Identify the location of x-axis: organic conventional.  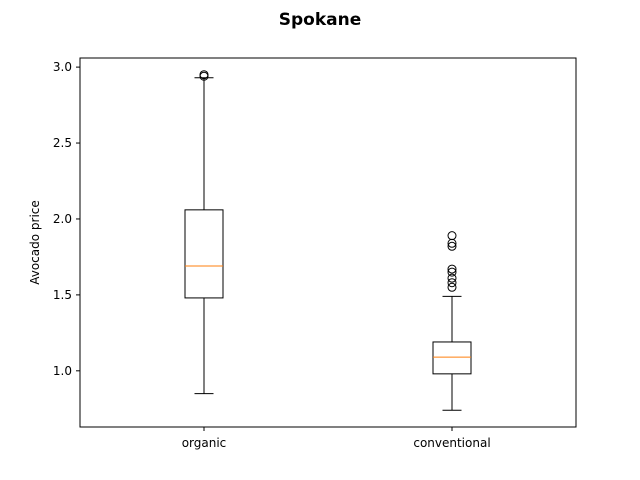
(336, 438).